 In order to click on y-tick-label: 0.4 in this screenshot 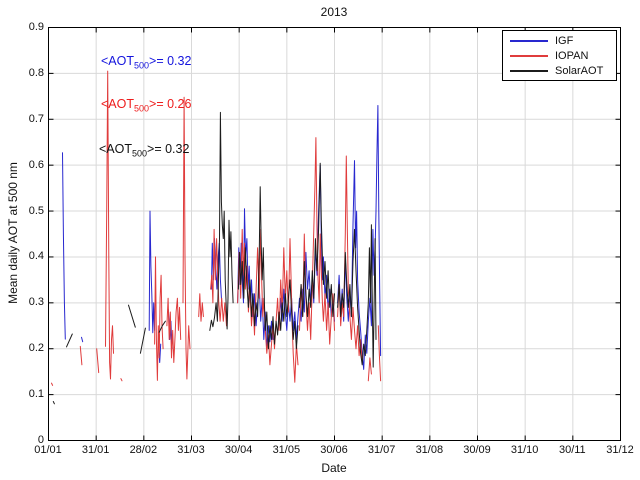, I will do `click(36, 256)`.